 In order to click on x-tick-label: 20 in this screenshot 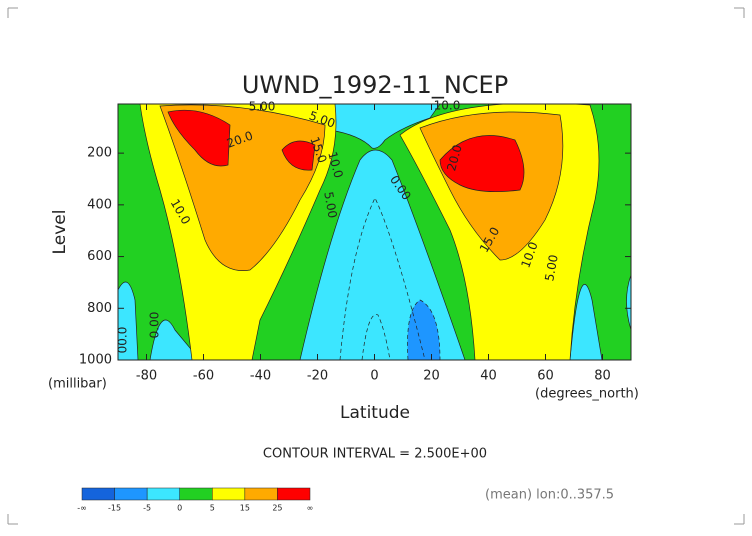, I will do `click(431, 376)`.